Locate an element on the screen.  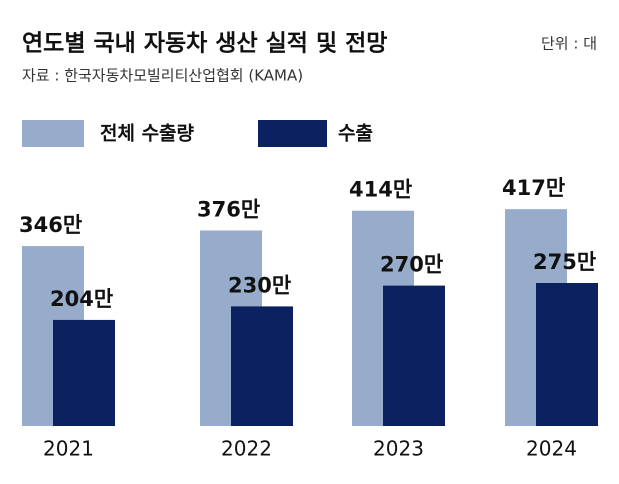
chart-subtitle: 자료 : 한국자동차모빌리티산업협회 (KAMA) is located at coordinates (162, 76).